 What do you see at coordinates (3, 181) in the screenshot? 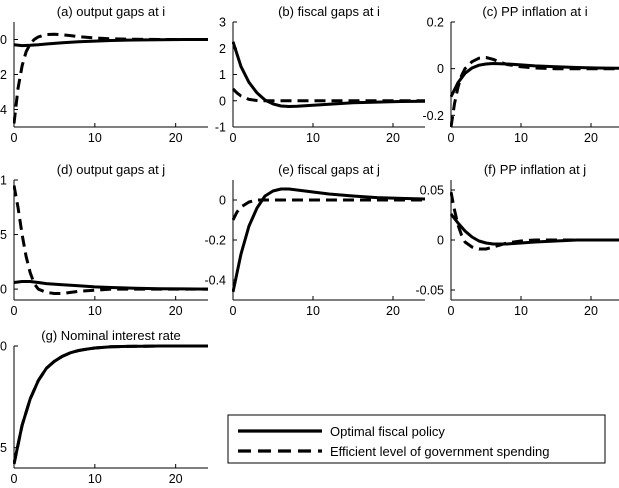
I see `y-tick-label: 0.1` at bounding box center [3, 181].